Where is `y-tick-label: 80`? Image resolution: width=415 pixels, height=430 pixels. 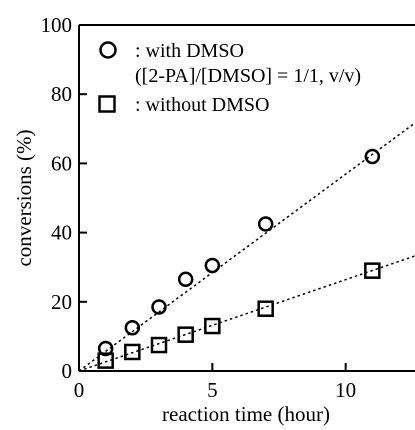 y-tick-label: 80 is located at coordinates (61, 94).